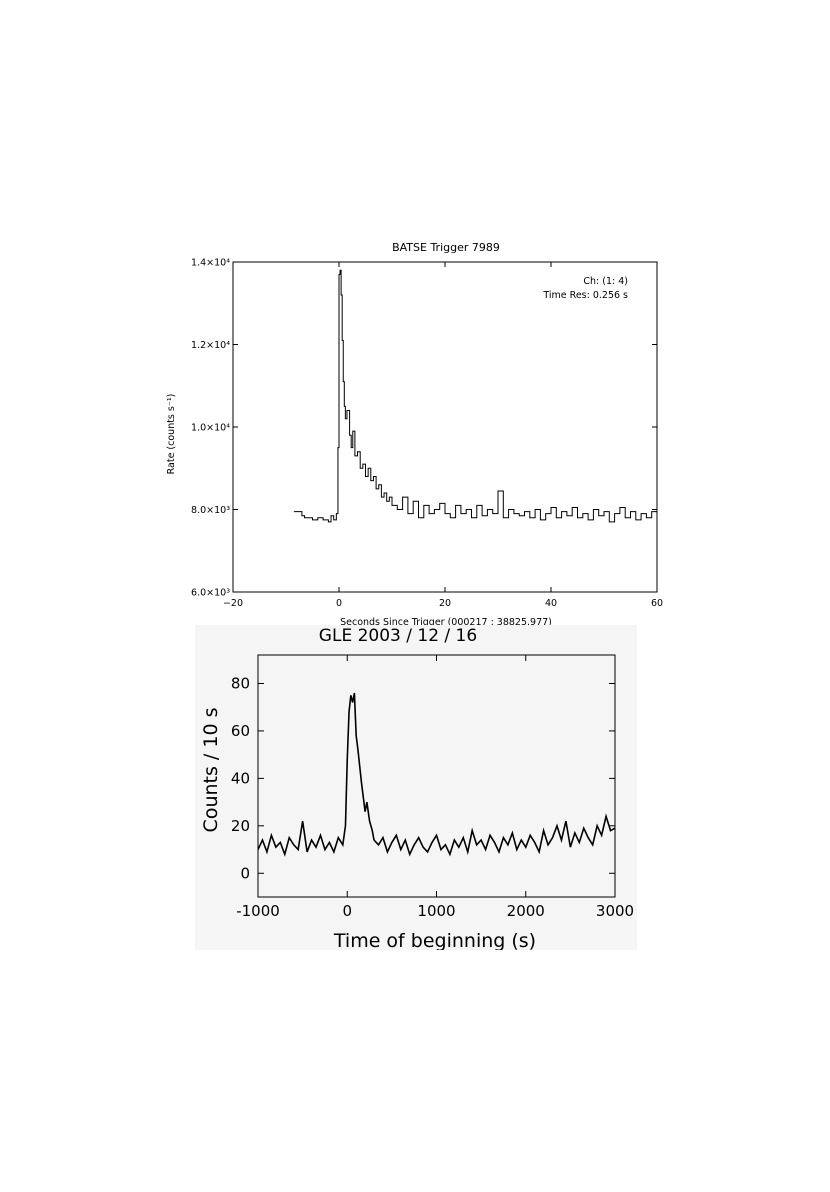 The height and width of the screenshot is (1192, 830). Describe the element at coordinates (585, 295) in the screenshot. I see `time-resolution-annotation: Time Res: 0.256 s` at that location.